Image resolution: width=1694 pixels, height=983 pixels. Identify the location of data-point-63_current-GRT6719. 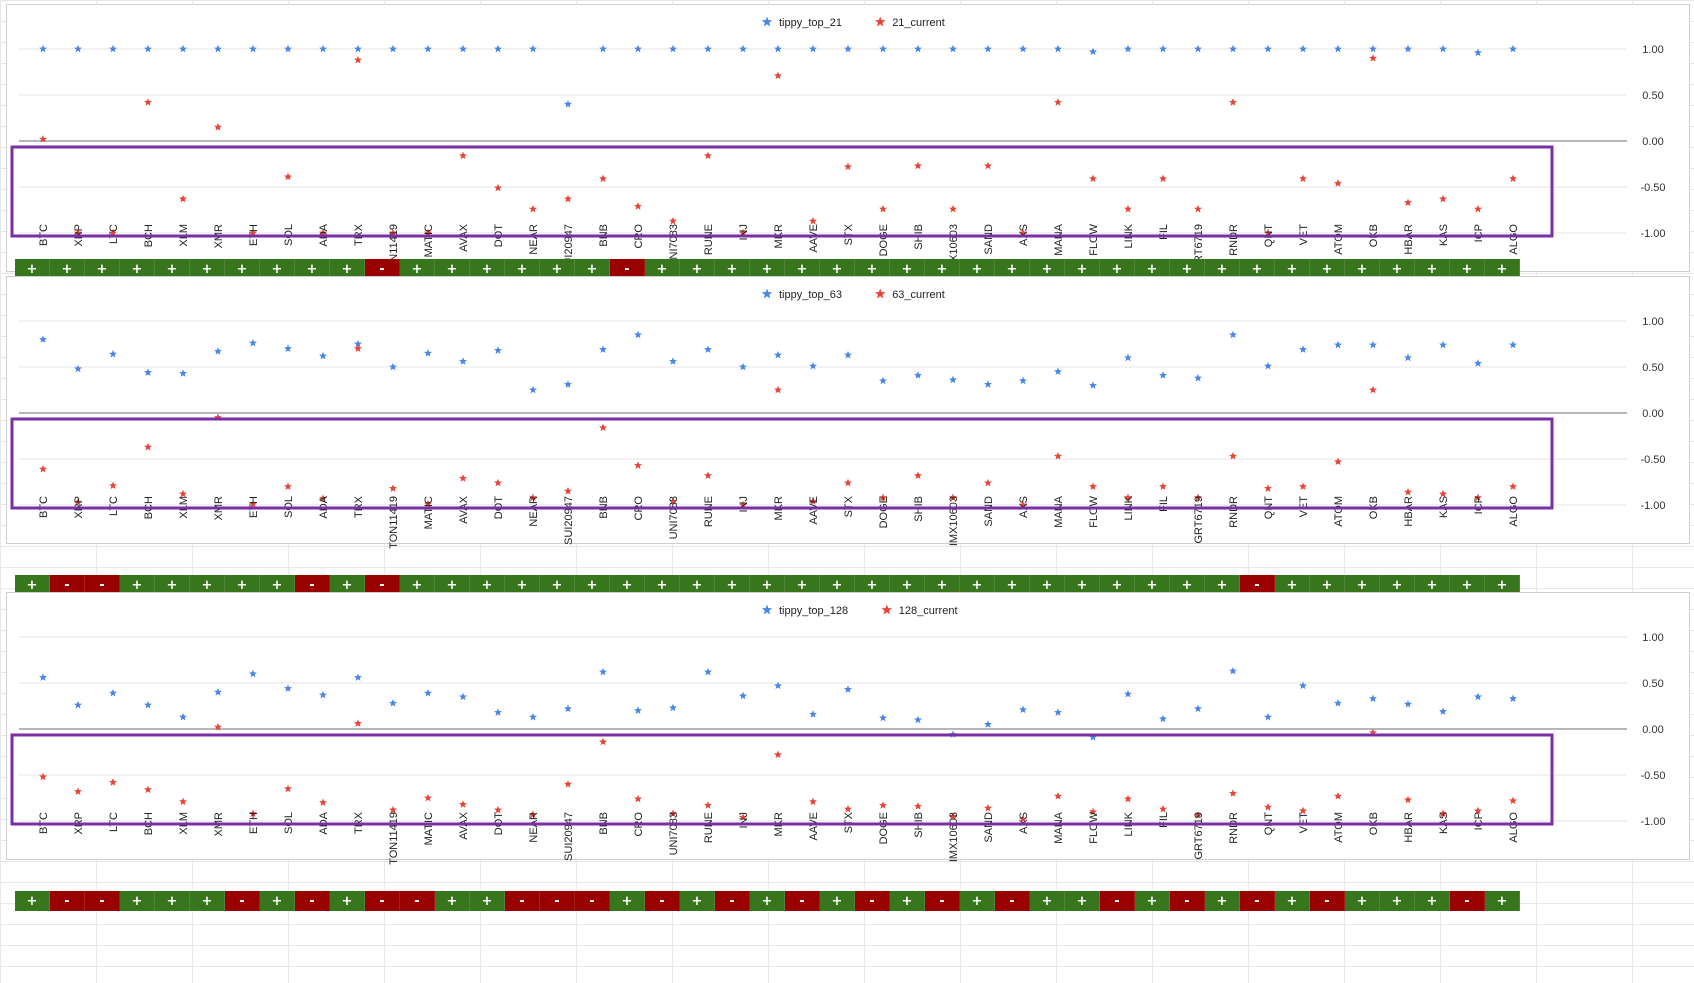
(1198, 497).